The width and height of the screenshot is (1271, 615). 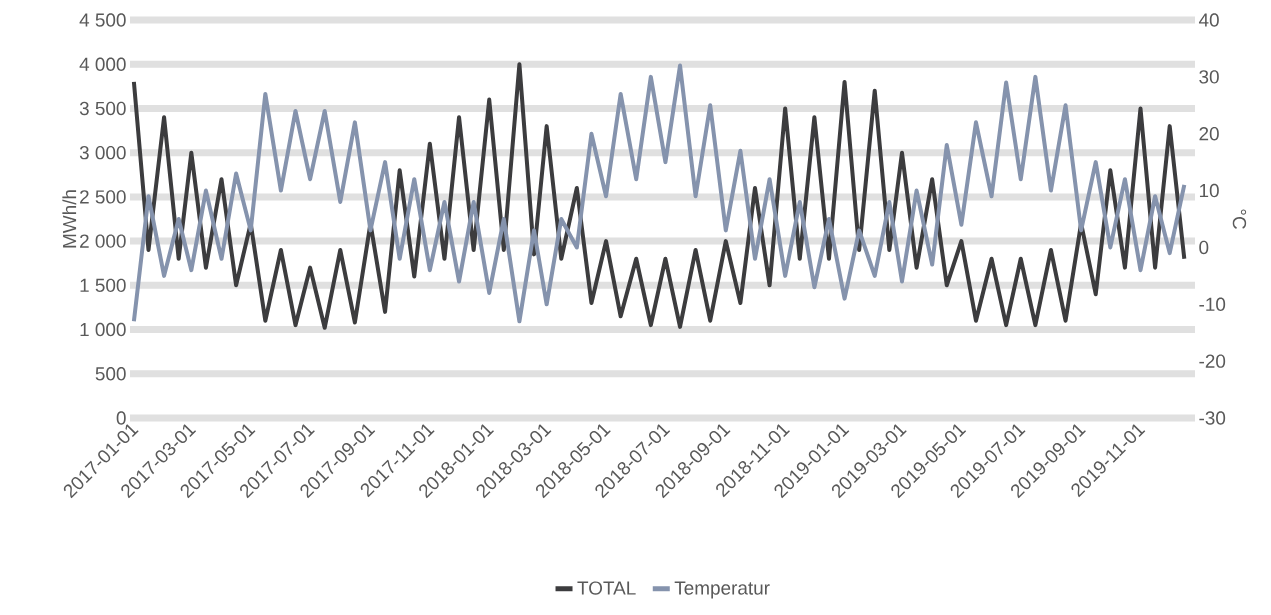 What do you see at coordinates (69, 219) in the screenshot?
I see `y-axis-title: MWh/h` at bounding box center [69, 219].